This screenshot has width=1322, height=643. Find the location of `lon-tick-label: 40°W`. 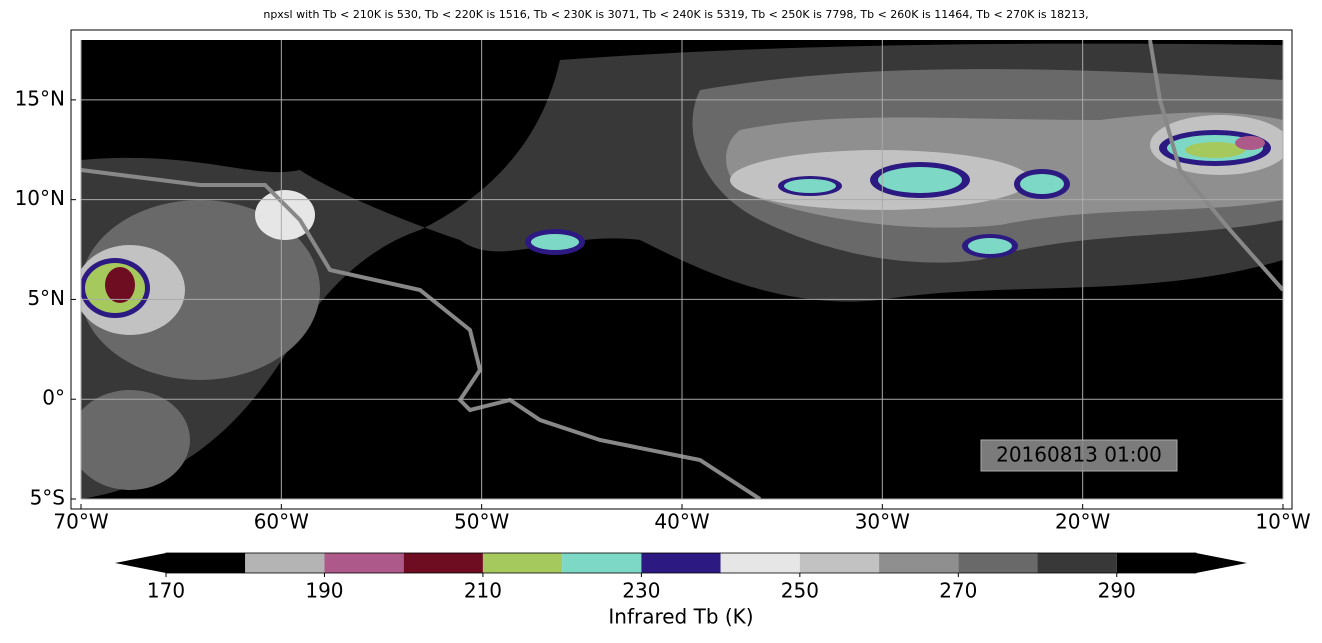

lon-tick-label: 40°W is located at coordinates (681, 522).